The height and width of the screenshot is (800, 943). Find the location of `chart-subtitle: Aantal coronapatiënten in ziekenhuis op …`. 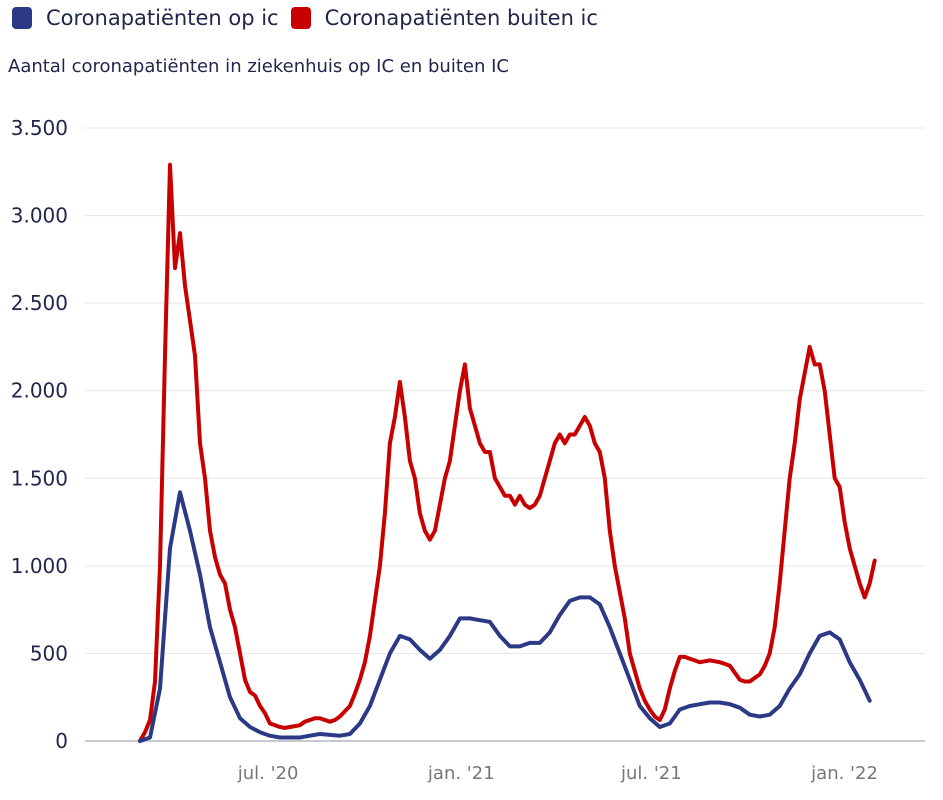

chart-subtitle: Aantal coronapatiënten in ziekenhuis op … is located at coordinates (258, 66).